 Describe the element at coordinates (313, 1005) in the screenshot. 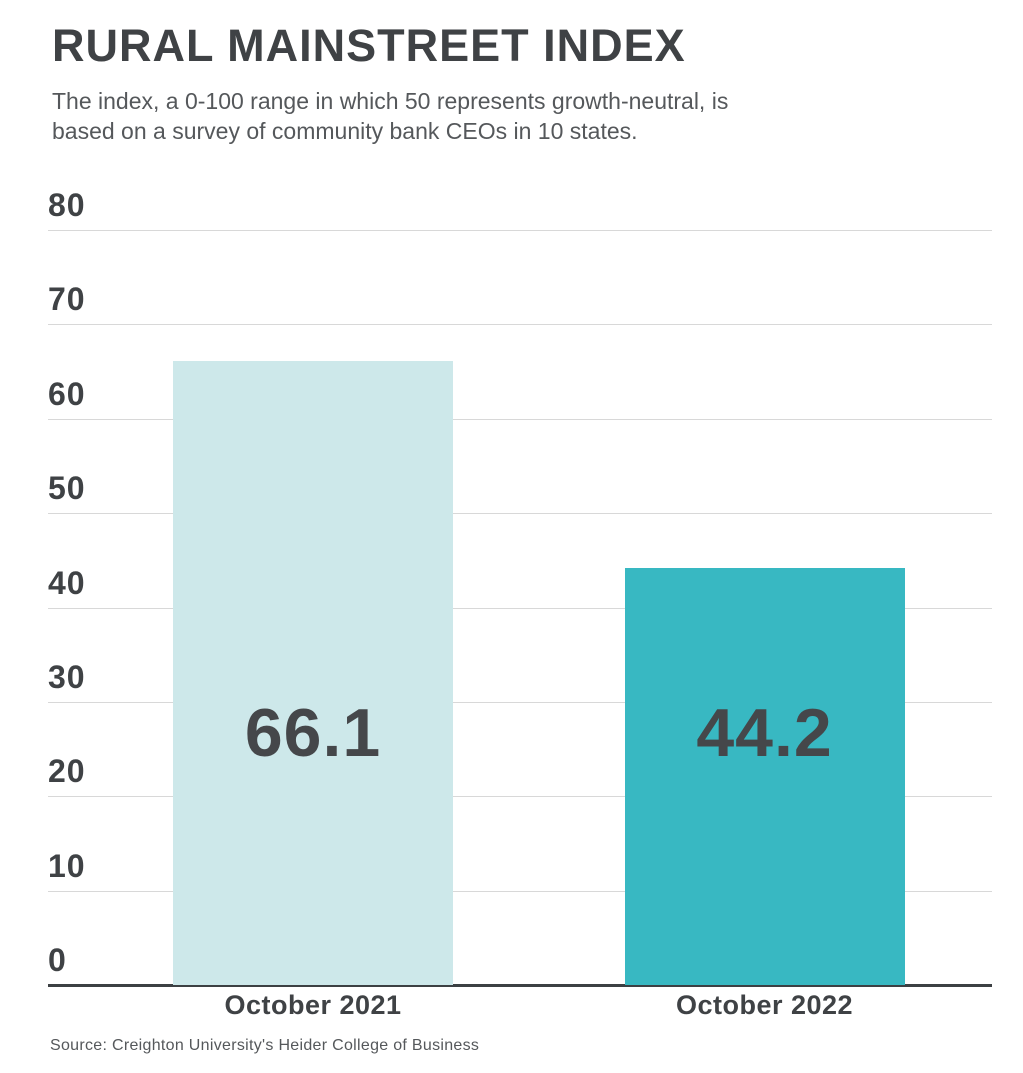

I see `x-category-label-october-2021: October 2021` at that location.